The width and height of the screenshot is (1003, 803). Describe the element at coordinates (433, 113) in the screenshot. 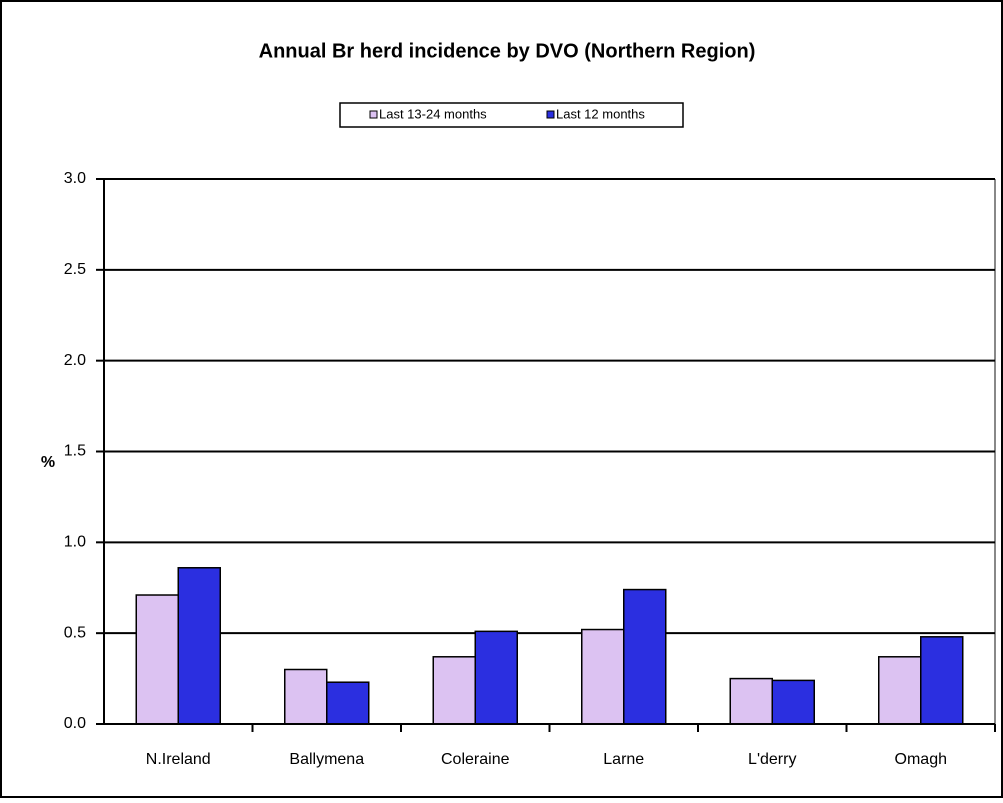

I see `legend-label: Last 13-24 months` at that location.